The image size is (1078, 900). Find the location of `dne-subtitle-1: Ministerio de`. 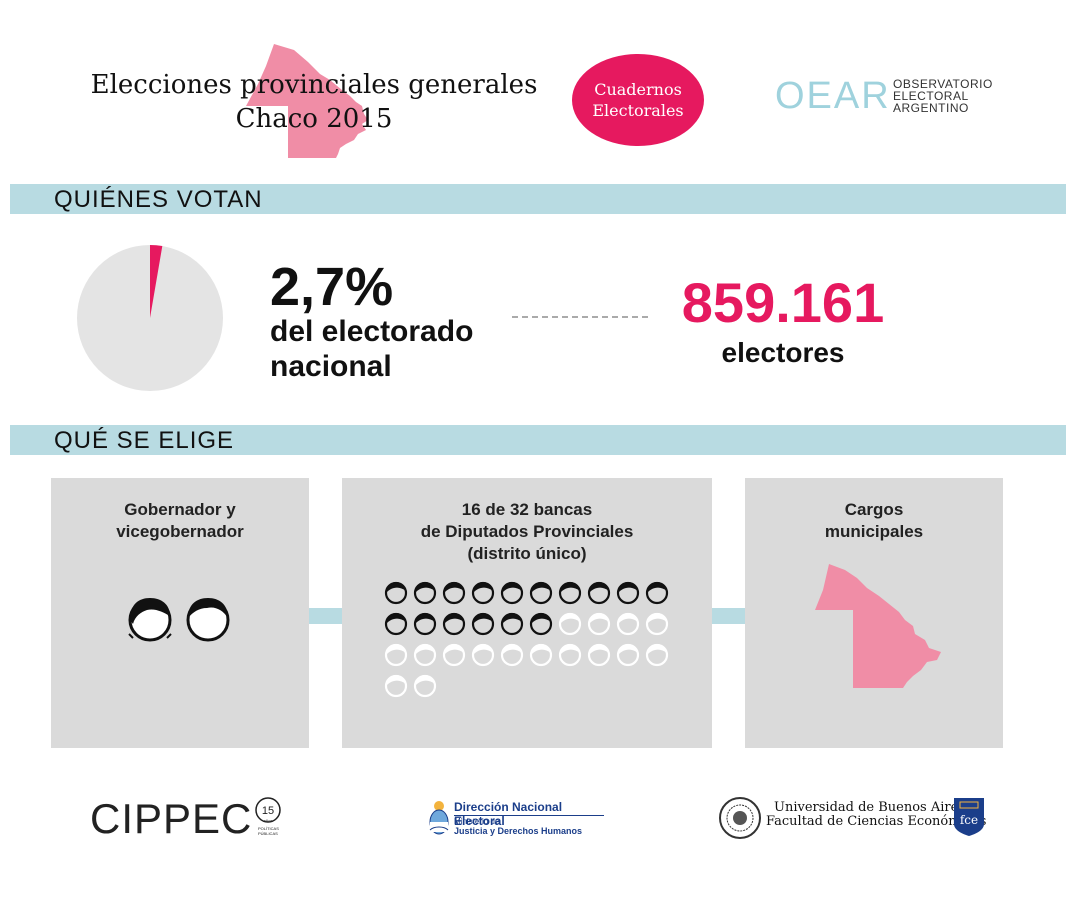

dne-subtitle-1: Ministerio de is located at coordinates (477, 821).